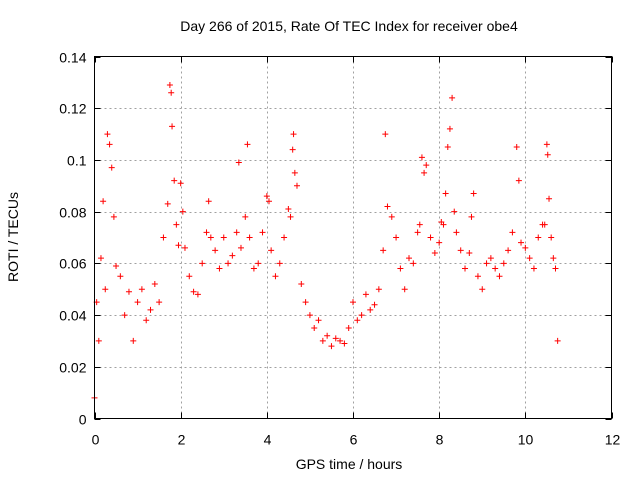 The height and width of the screenshot is (480, 640). I want to click on x-tick-label: 2, so click(182, 440).